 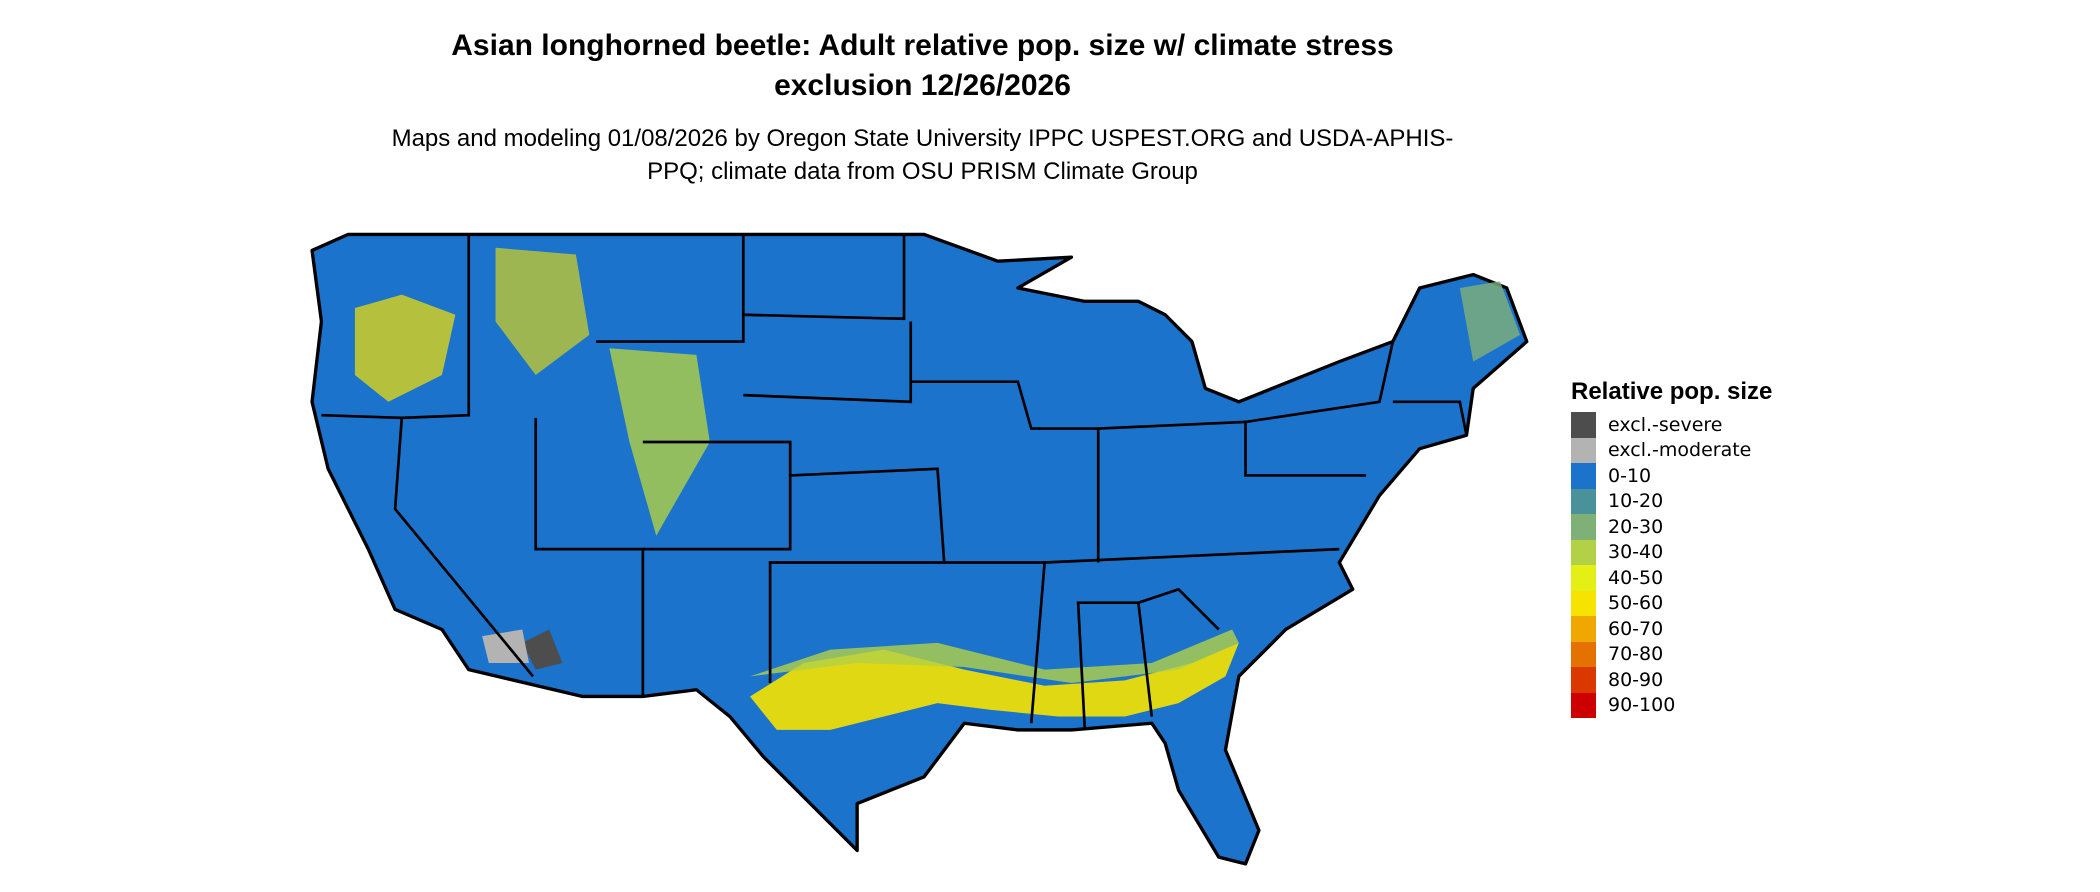 What do you see at coordinates (1636, 654) in the screenshot?
I see `legend-label: 70-80` at bounding box center [1636, 654].